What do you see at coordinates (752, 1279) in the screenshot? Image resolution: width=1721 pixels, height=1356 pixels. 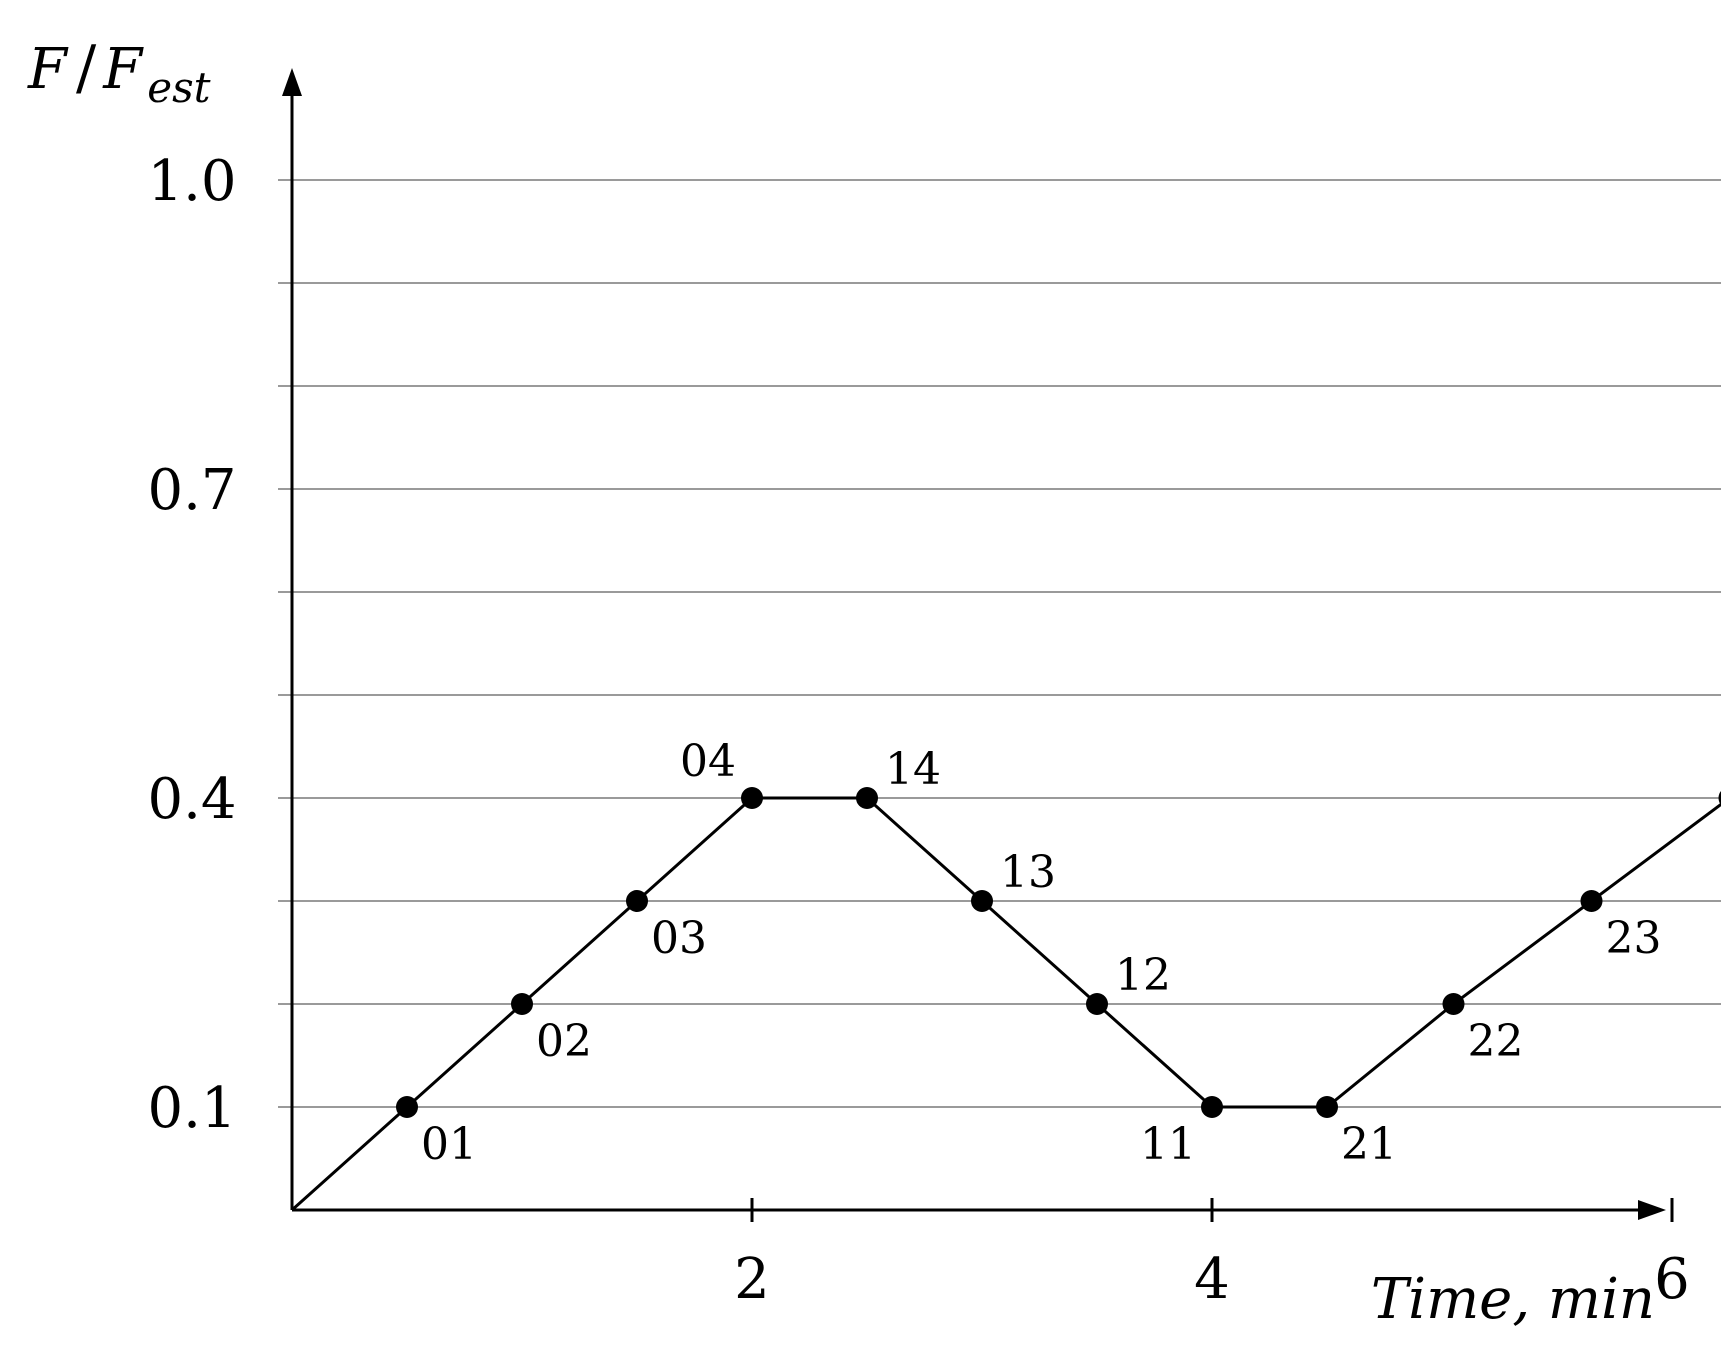 I see `x-tick-label-2: 2` at bounding box center [752, 1279].